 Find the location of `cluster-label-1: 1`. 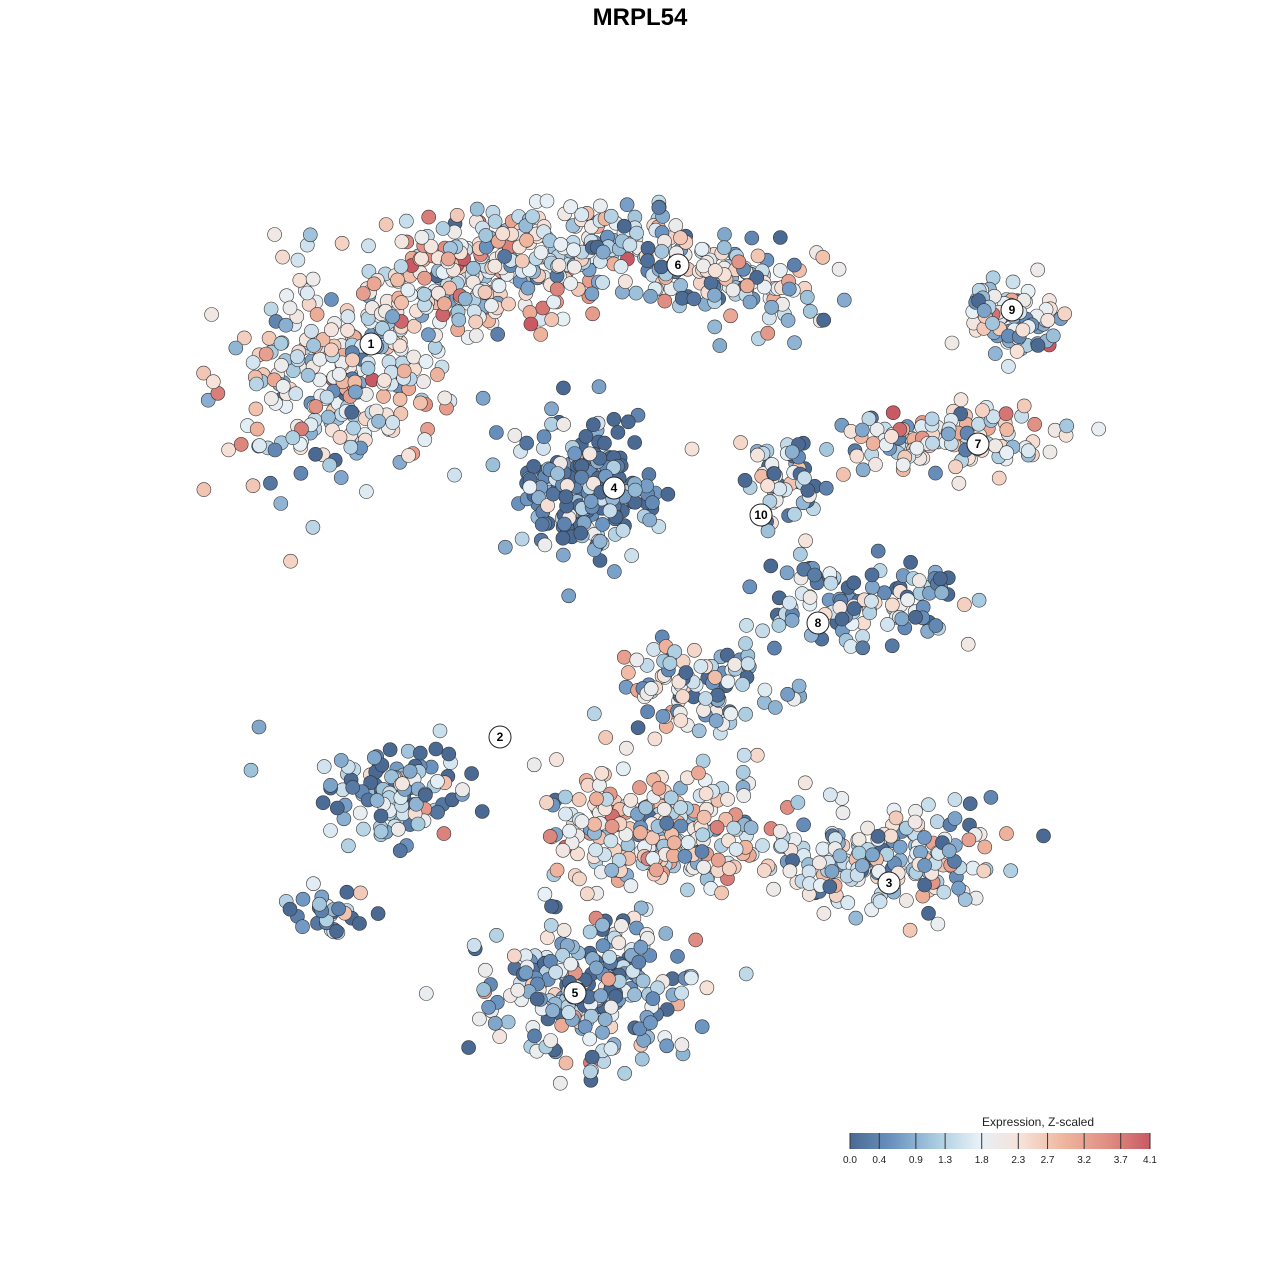

cluster-label-1: 1 is located at coordinates (371, 344).